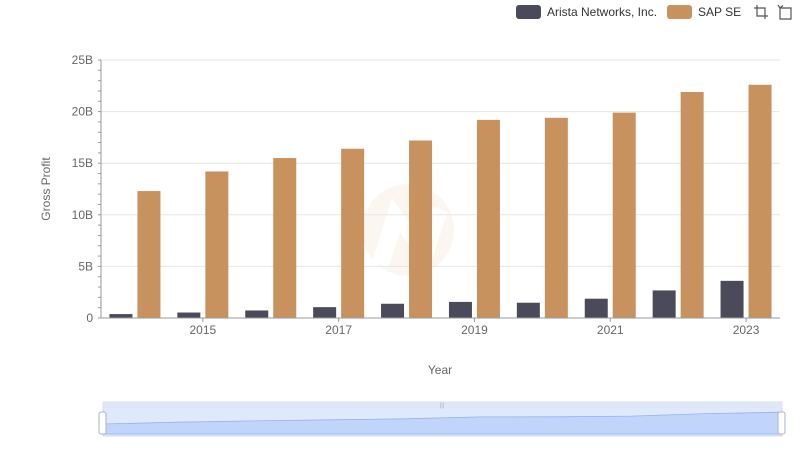 This screenshot has height=461, width=800. What do you see at coordinates (624, 215) in the screenshot?
I see `bar-sap-2021` at bounding box center [624, 215].